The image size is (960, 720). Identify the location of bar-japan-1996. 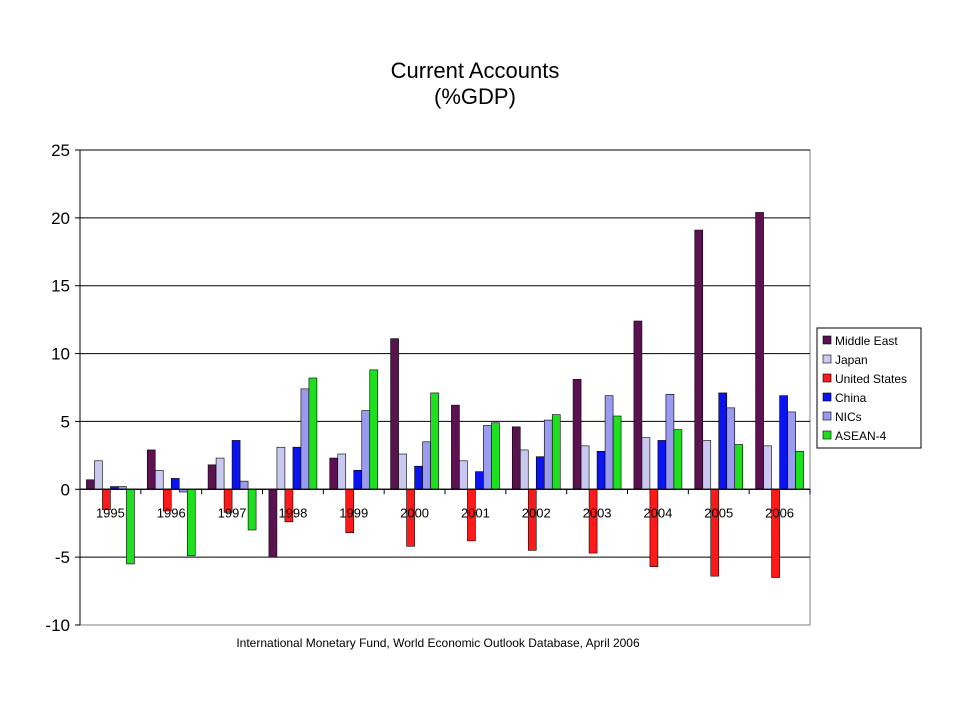
(159, 479).